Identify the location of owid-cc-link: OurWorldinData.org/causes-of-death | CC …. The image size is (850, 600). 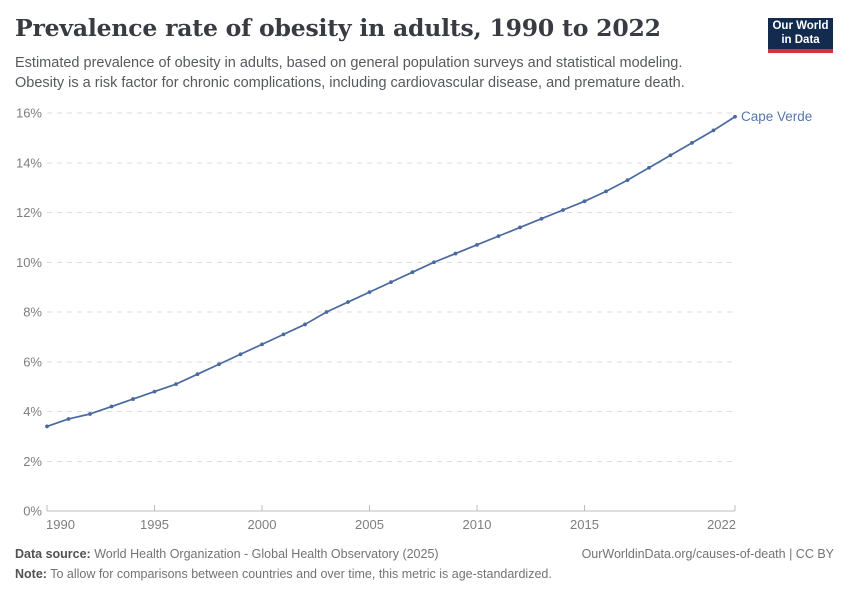
(707, 554).